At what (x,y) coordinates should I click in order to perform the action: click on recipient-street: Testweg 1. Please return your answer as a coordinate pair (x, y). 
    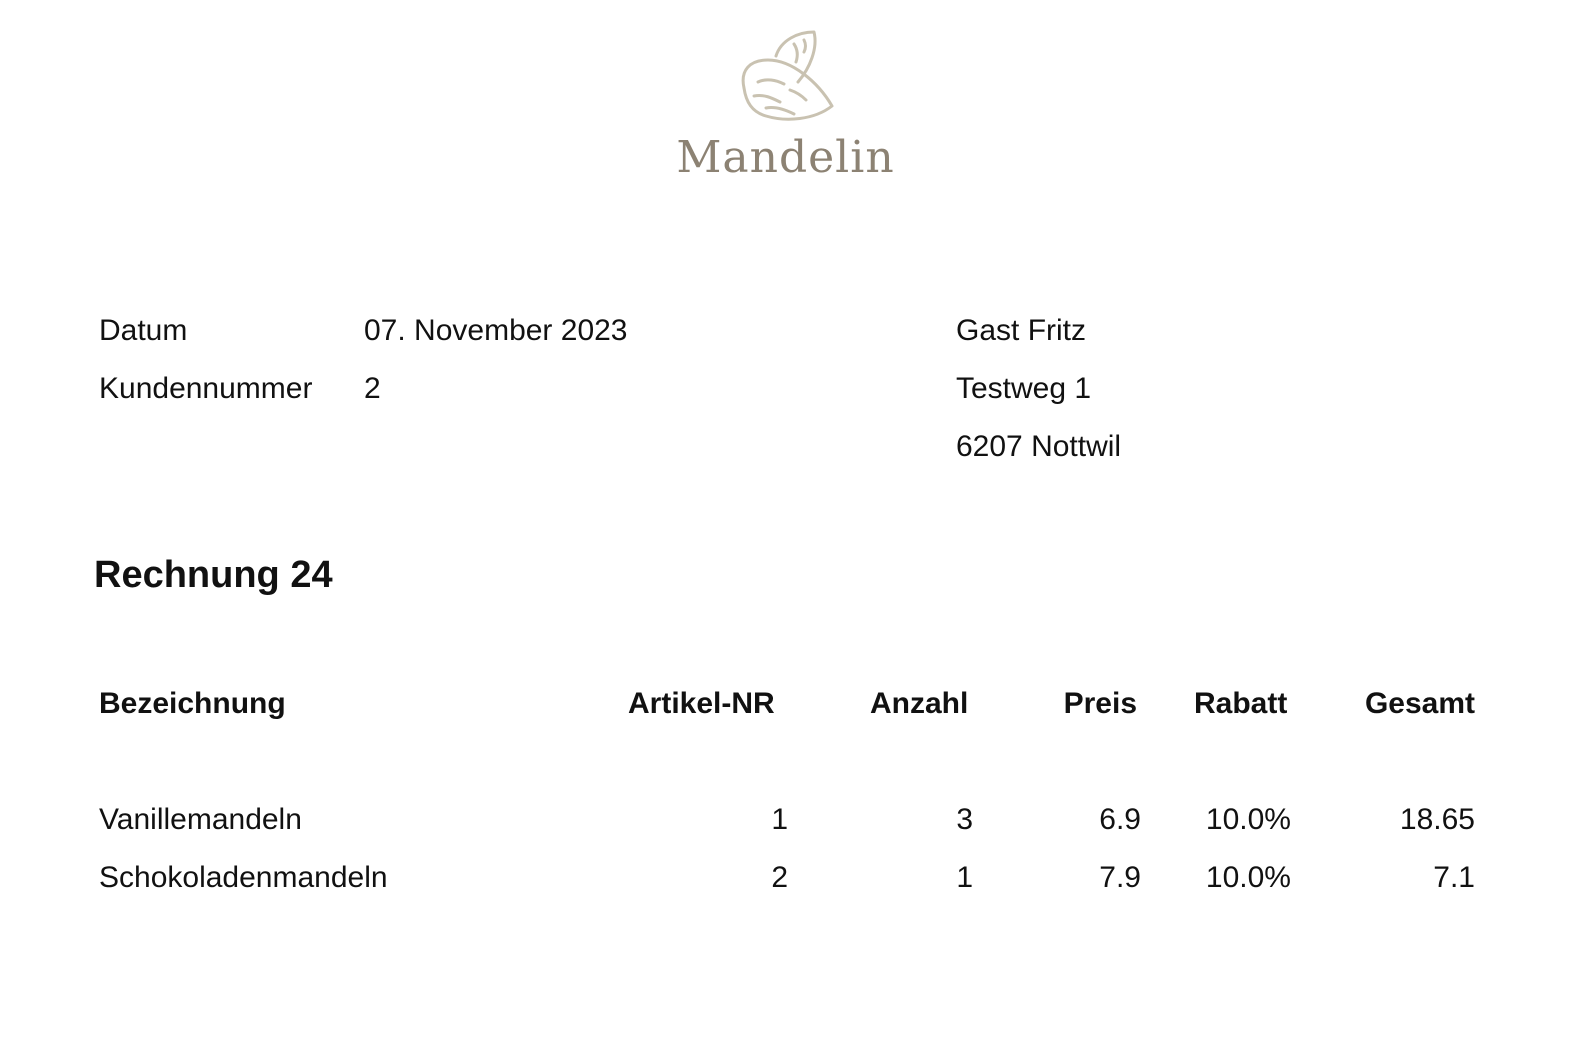
    Looking at the image, I should click on (1024, 388).